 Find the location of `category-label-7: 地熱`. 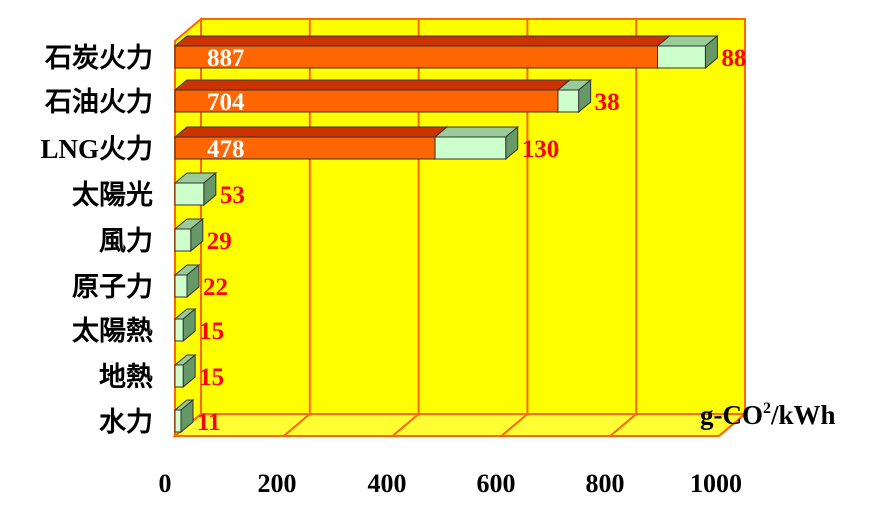

category-label-7: 地熱 is located at coordinates (126, 377).